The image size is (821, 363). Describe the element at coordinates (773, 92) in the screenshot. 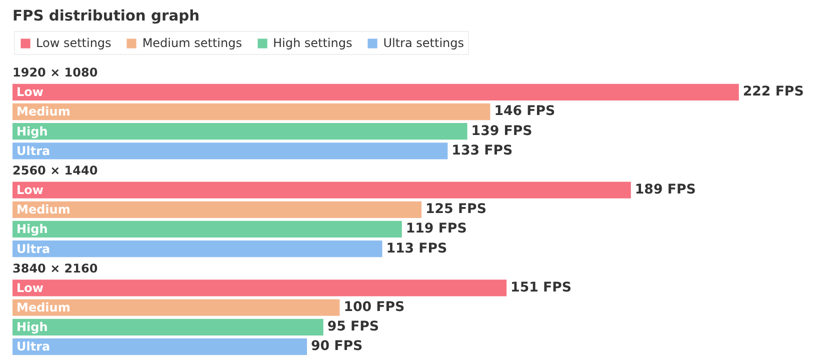

I see `data-label: 222 FPS` at that location.